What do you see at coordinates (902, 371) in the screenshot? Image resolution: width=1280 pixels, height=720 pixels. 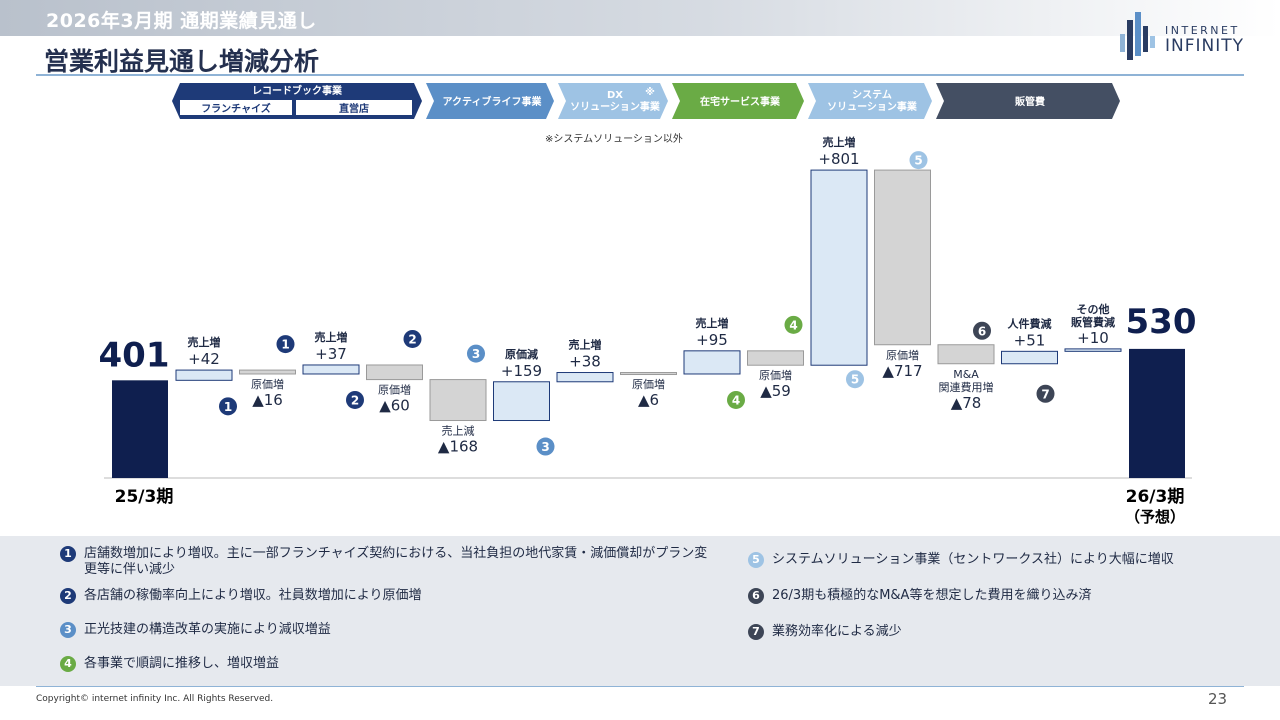 I see `step-value: ▲717` at bounding box center [902, 371].